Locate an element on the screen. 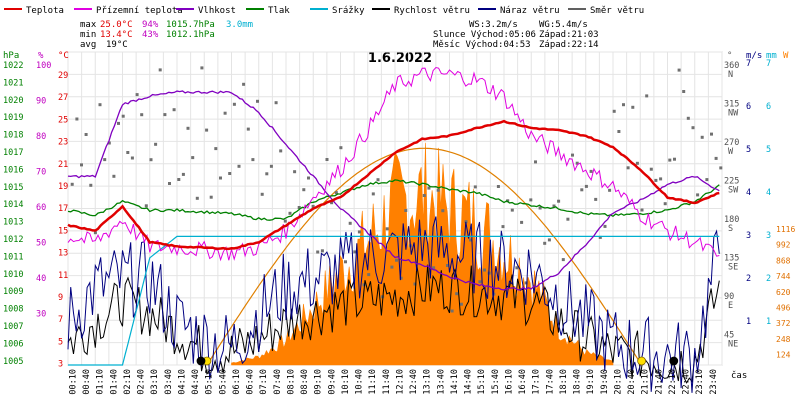 Image resolution: width=800 pixels, height=400 pixels. axis-tick-hpa: 1007 is located at coordinates (13, 327).